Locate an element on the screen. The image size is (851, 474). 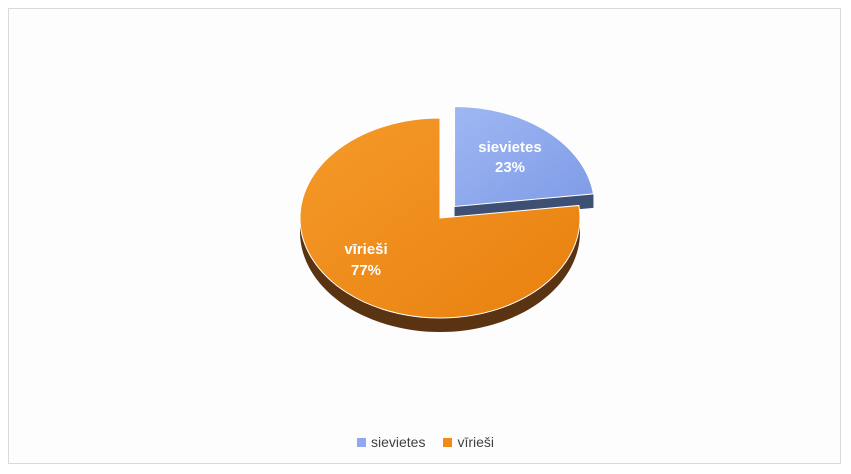
pie-slice-vīrieši is located at coordinates (440, 218).